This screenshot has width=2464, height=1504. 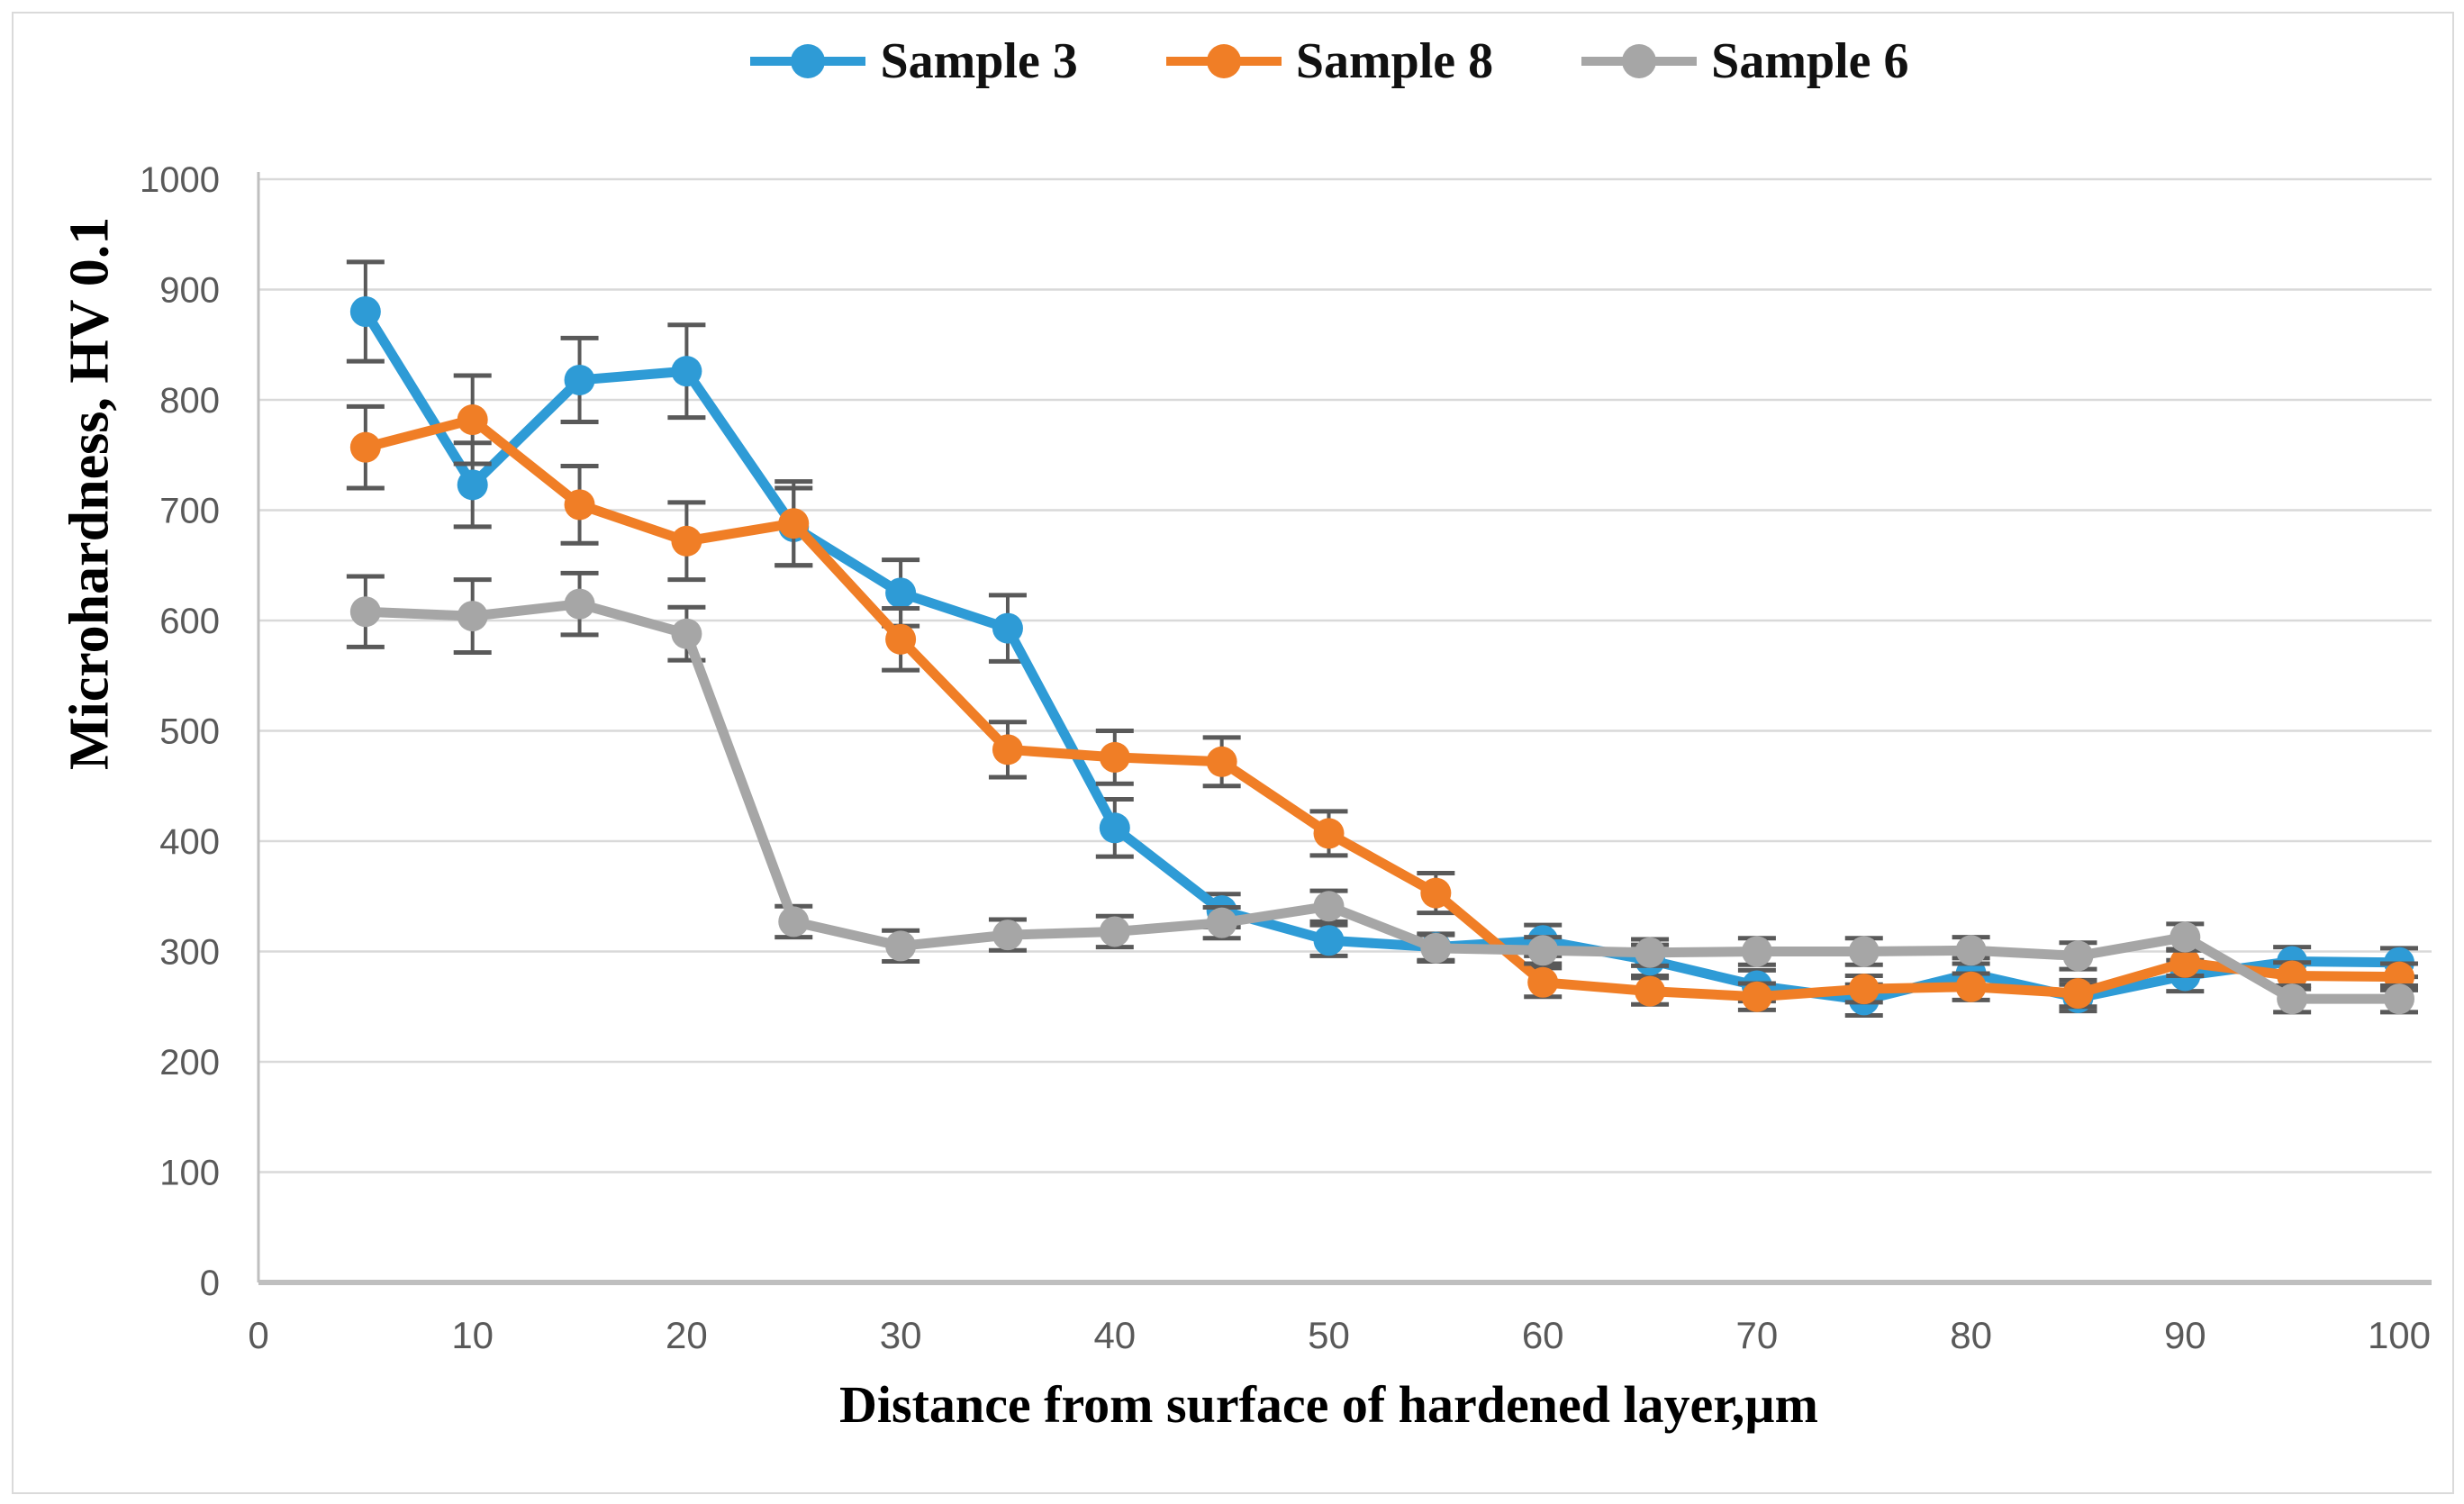 What do you see at coordinates (1758, 1335) in the screenshot?
I see `x-tick-label-70: 70` at bounding box center [1758, 1335].